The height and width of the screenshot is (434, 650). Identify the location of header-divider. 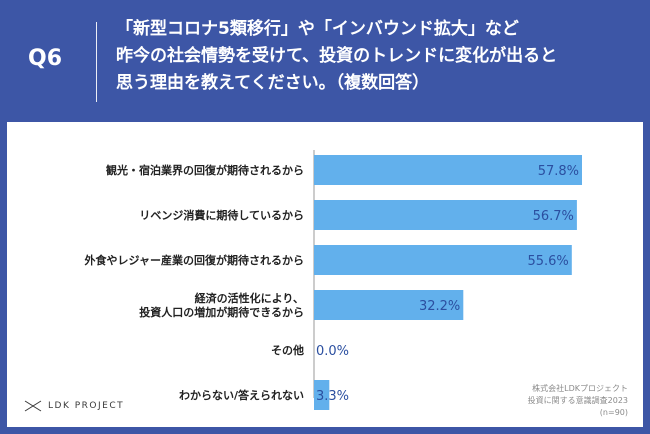
(96, 62).